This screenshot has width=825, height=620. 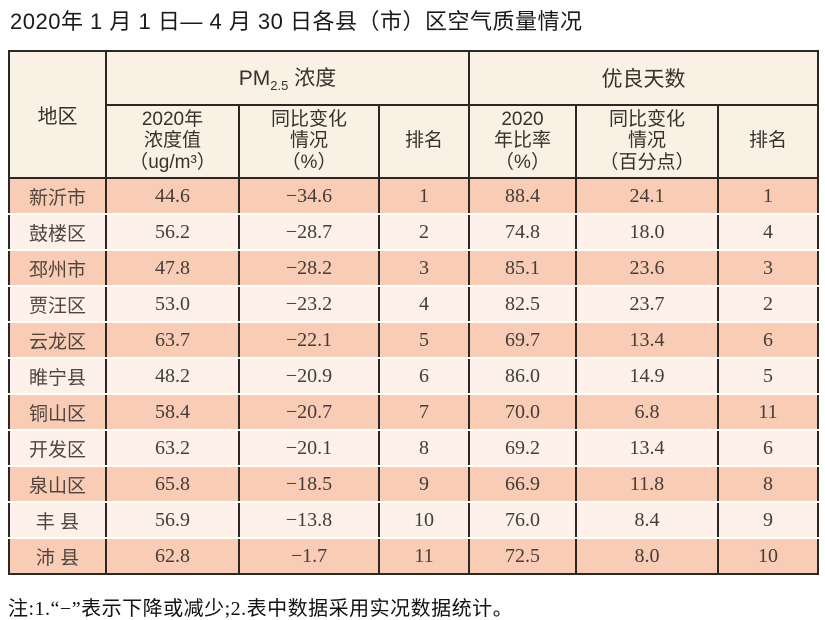 I want to click on pm25-label-prefix: PM, so click(x=254, y=78).